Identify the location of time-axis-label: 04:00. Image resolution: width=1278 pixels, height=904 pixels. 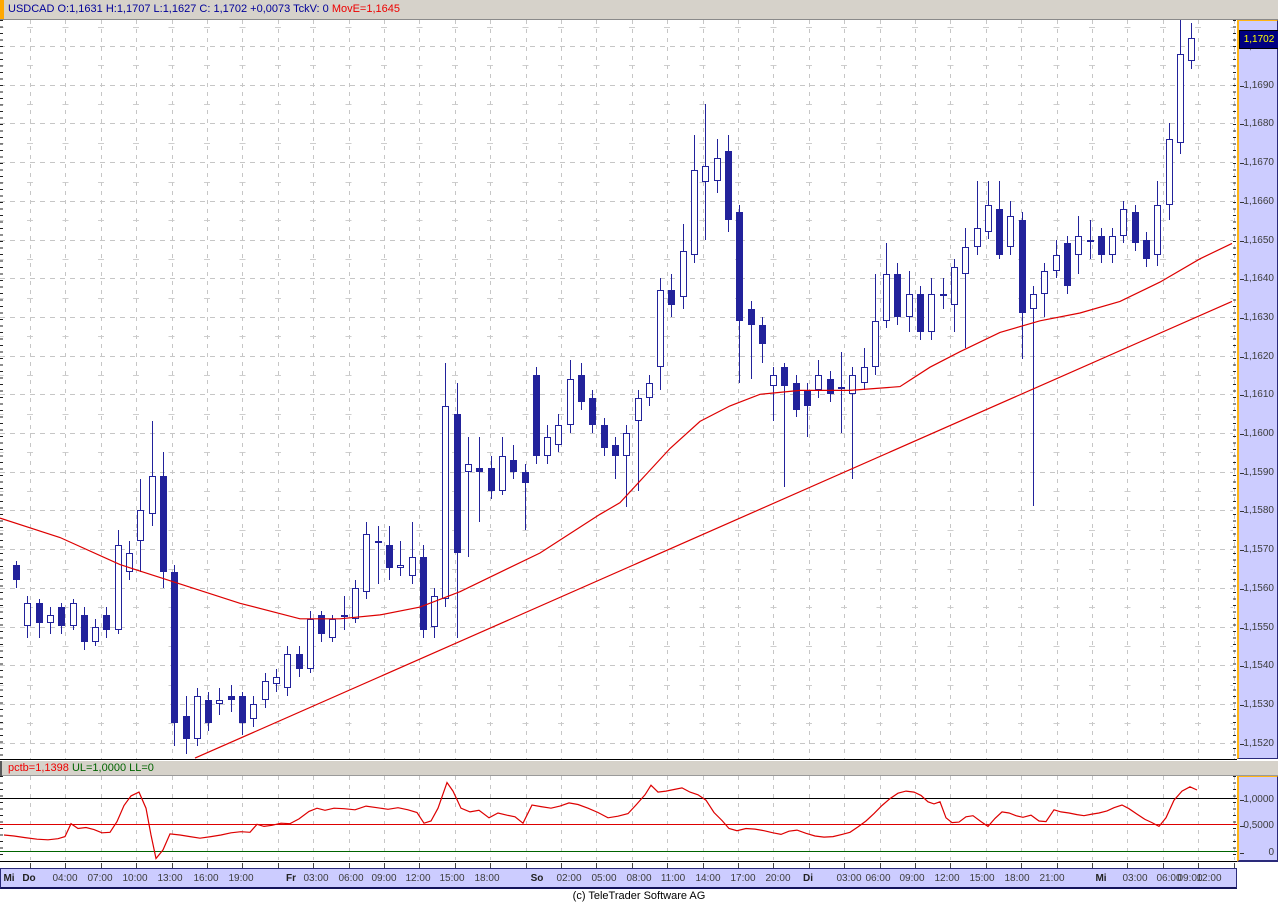
(65, 878).